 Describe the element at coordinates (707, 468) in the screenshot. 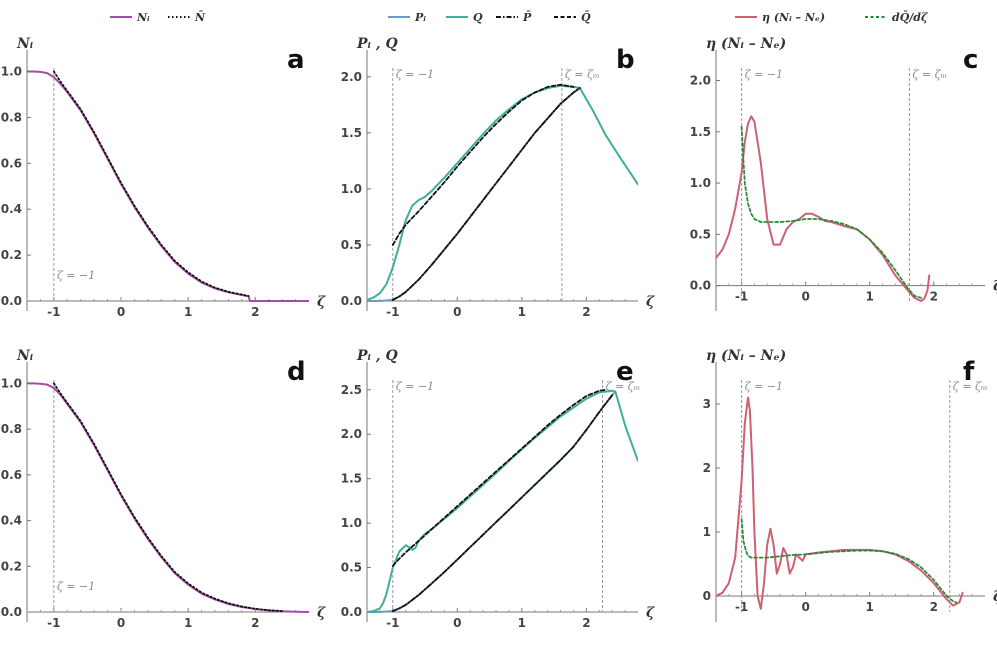

I see `y-tick-label: 2` at that location.